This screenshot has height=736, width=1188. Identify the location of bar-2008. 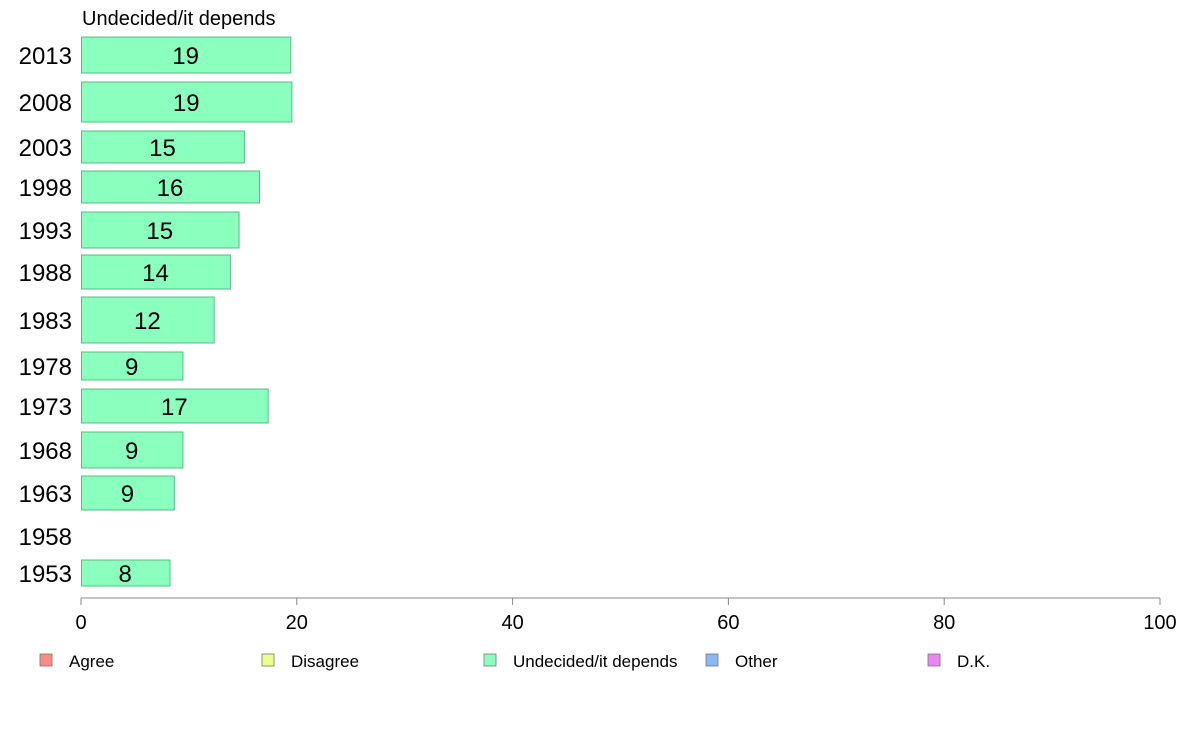
(187, 102).